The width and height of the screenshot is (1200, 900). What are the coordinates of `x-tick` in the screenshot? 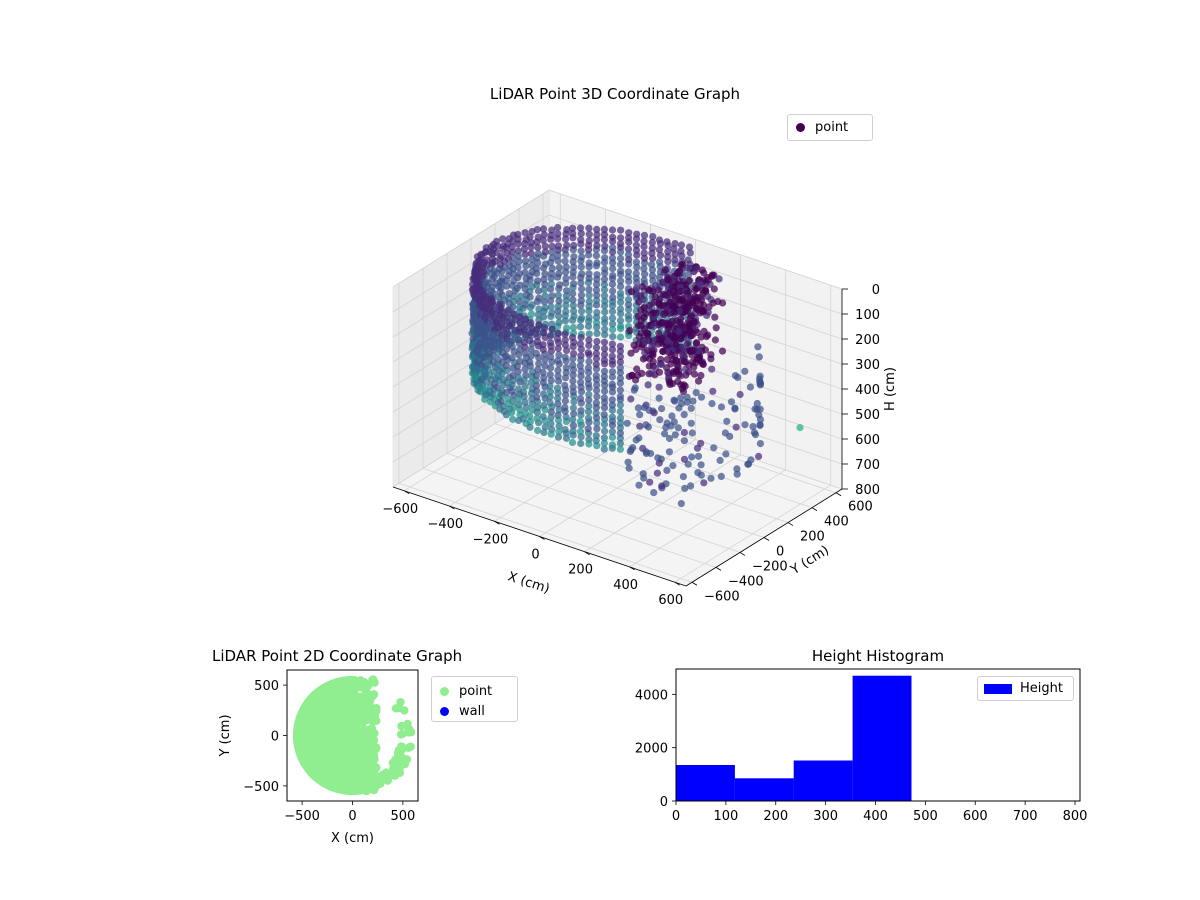 It's located at (587, 553).